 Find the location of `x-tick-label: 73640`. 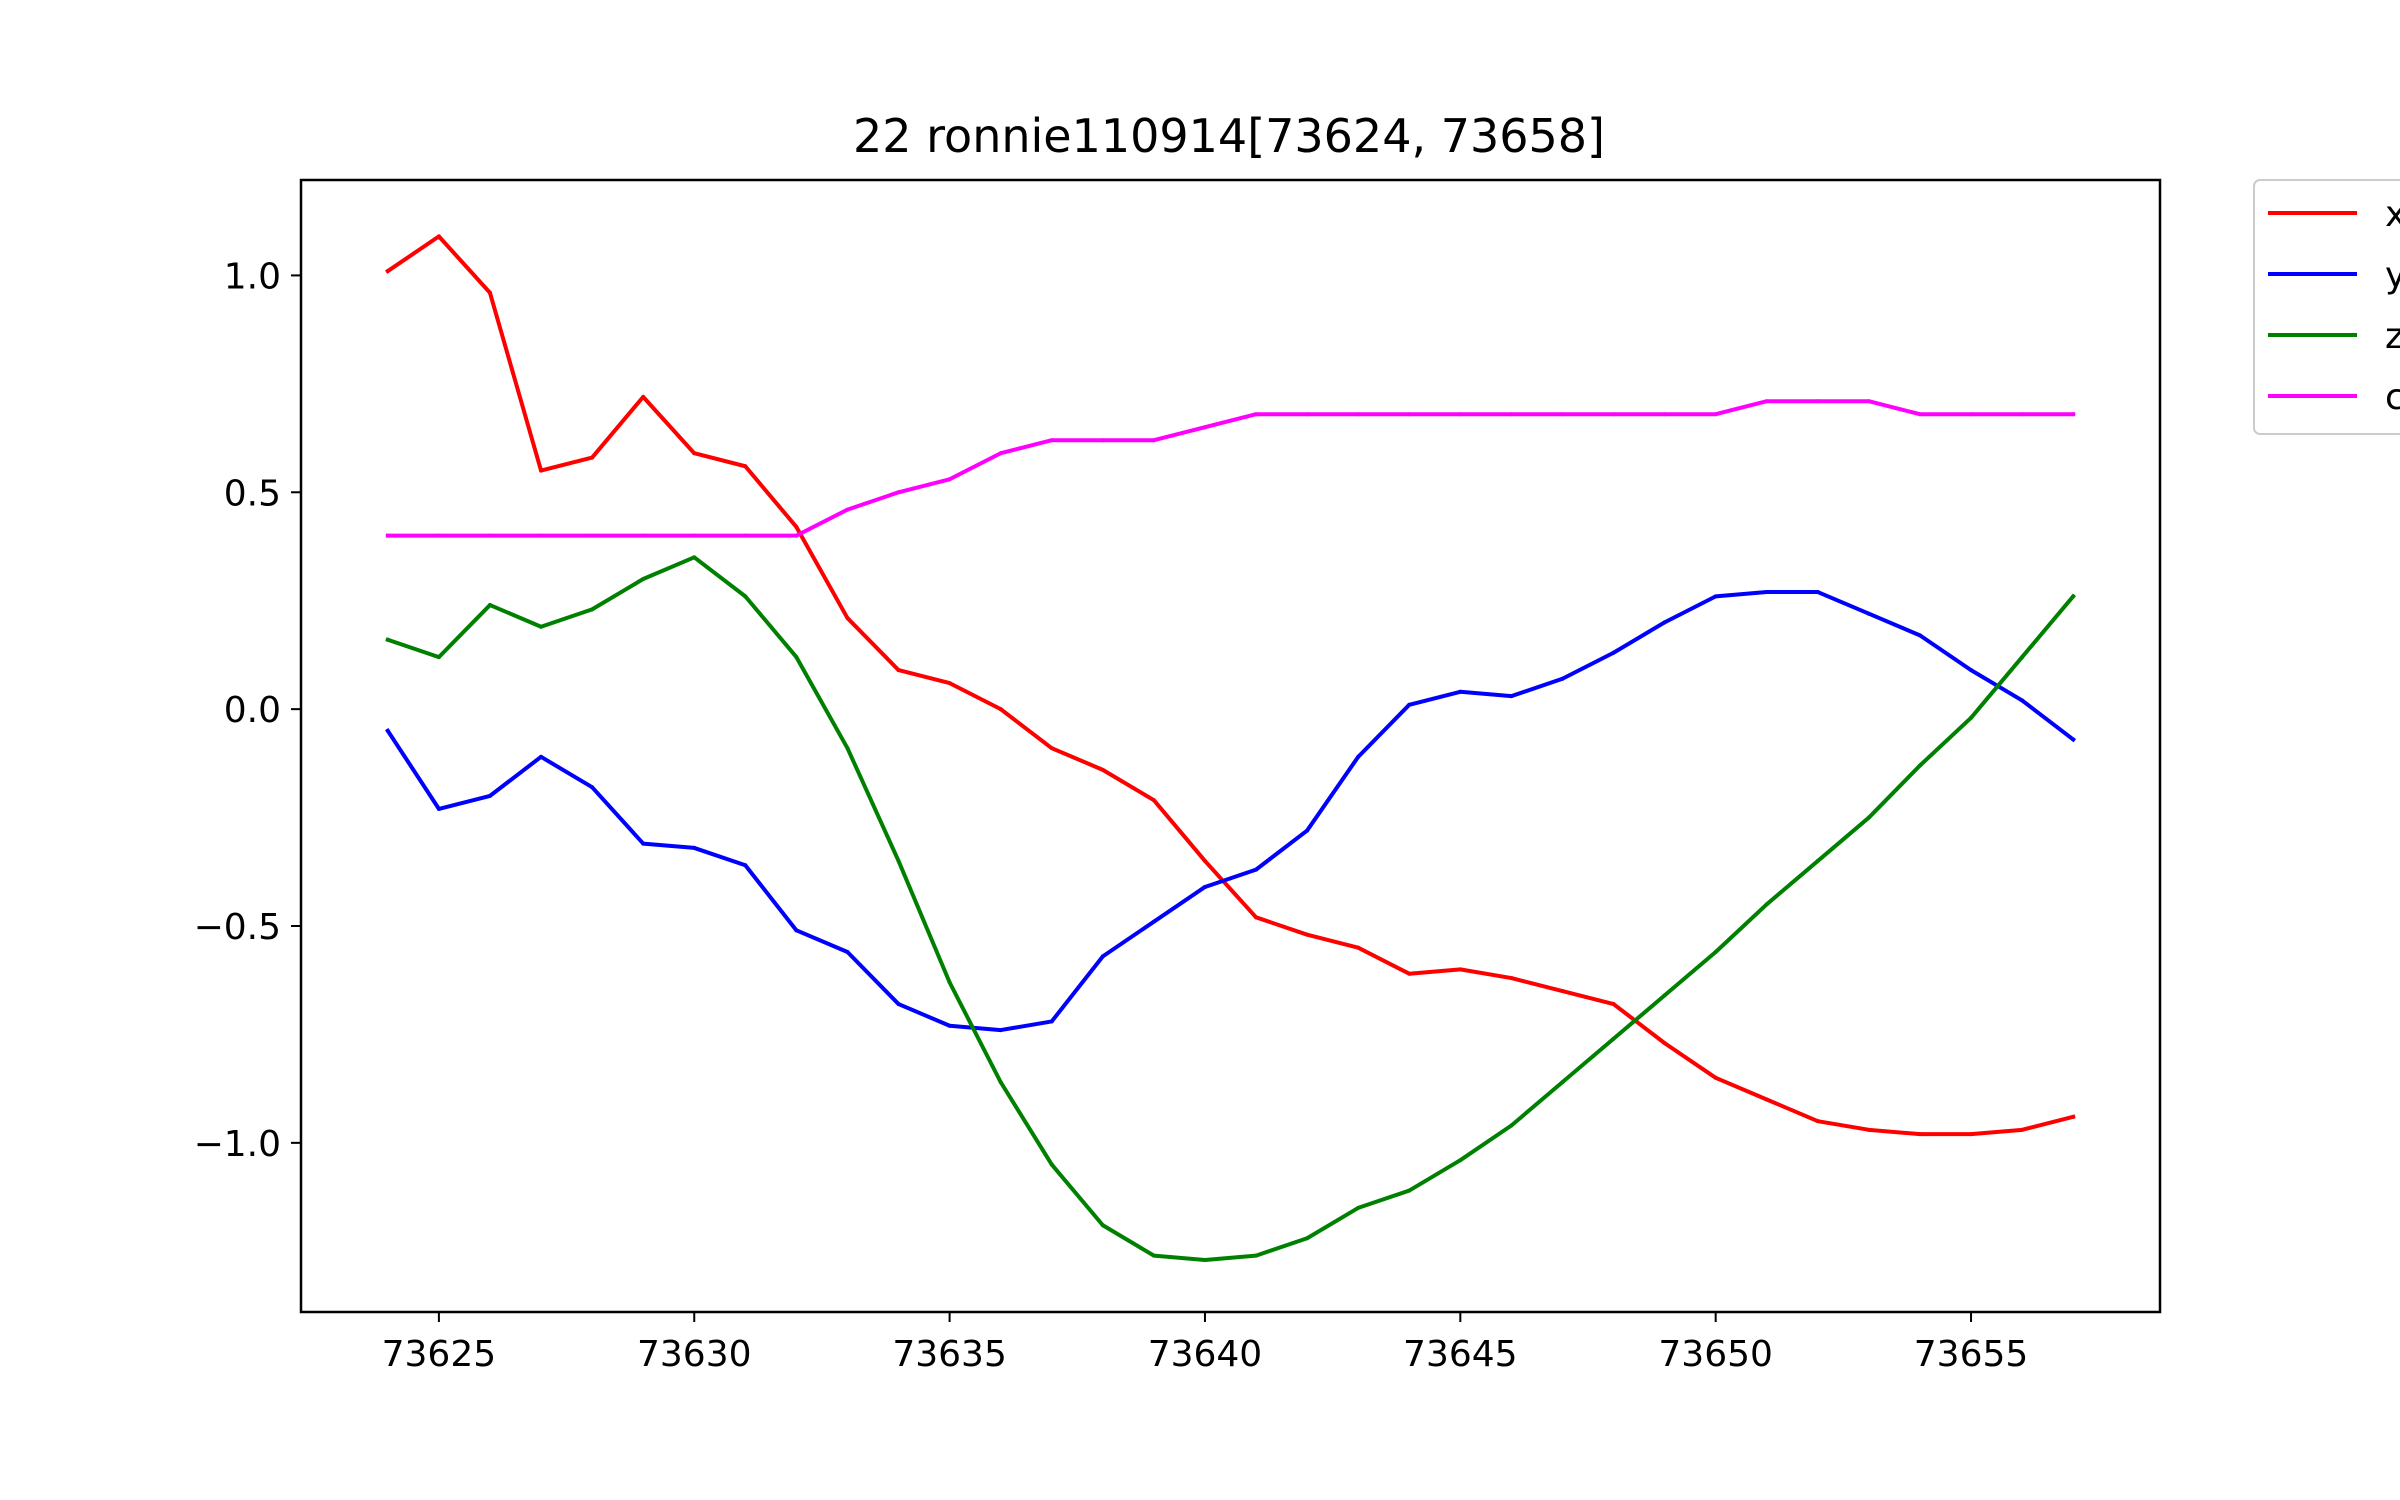

x-tick-label: 73640 is located at coordinates (1205, 1354).